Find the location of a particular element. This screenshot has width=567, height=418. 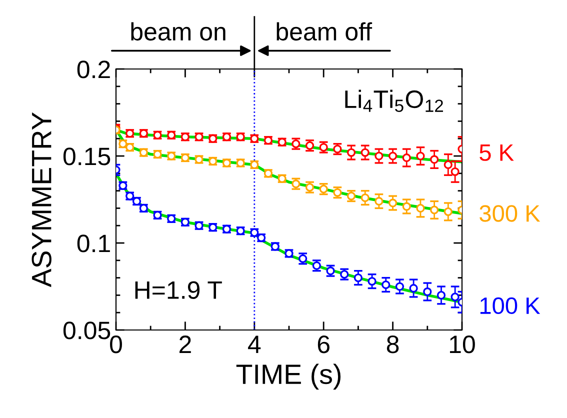

annotation: Li$_{4}$Ti$_{5}$O$_{12}$ is located at coordinates (394, 101).